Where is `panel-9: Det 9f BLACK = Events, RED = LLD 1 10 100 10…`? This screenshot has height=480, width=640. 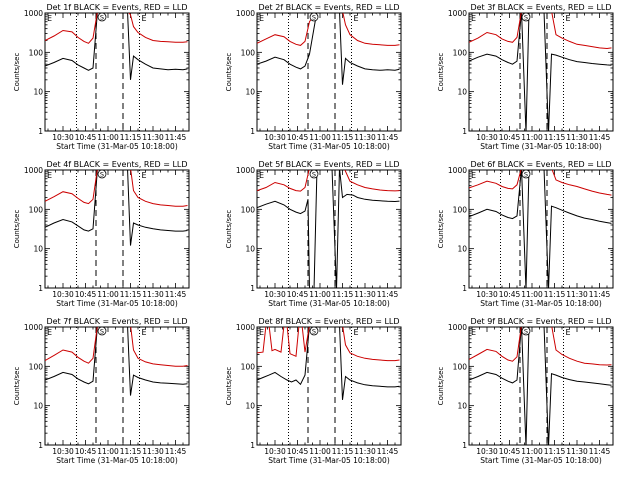
panel-9: Det 9f BLACK = Events, RED = LLD 1 10 100 10… is located at coordinates (525, 391).